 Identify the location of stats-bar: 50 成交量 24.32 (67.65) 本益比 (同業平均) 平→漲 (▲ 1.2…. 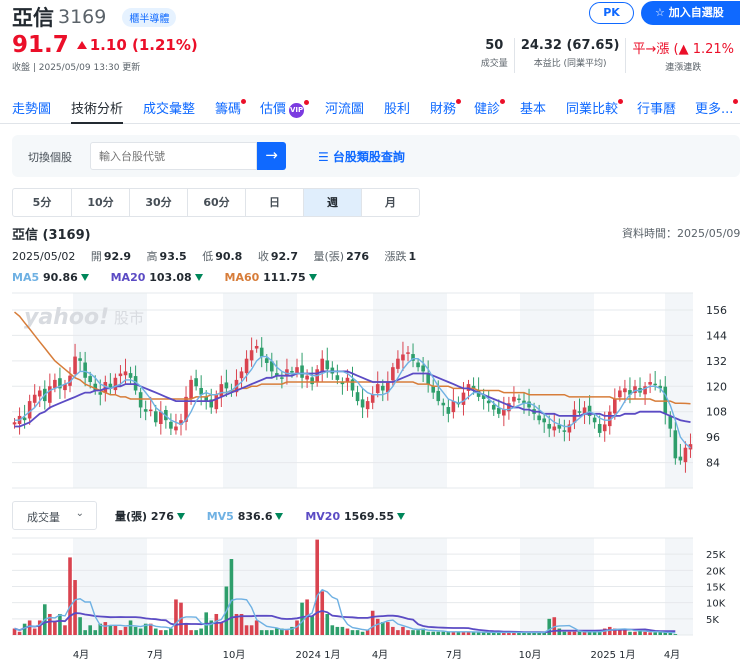
(607, 55).